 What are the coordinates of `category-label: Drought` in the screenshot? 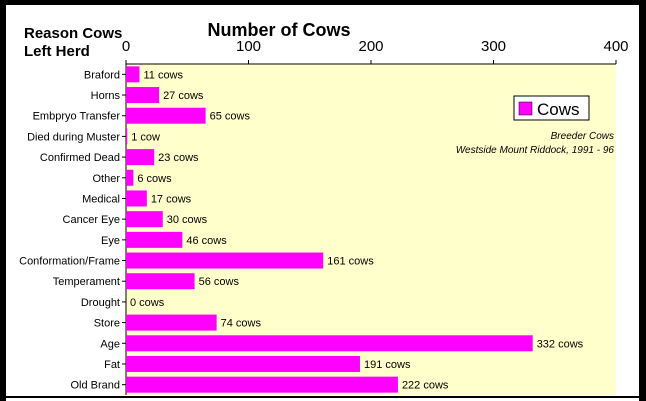 It's located at (100, 303).